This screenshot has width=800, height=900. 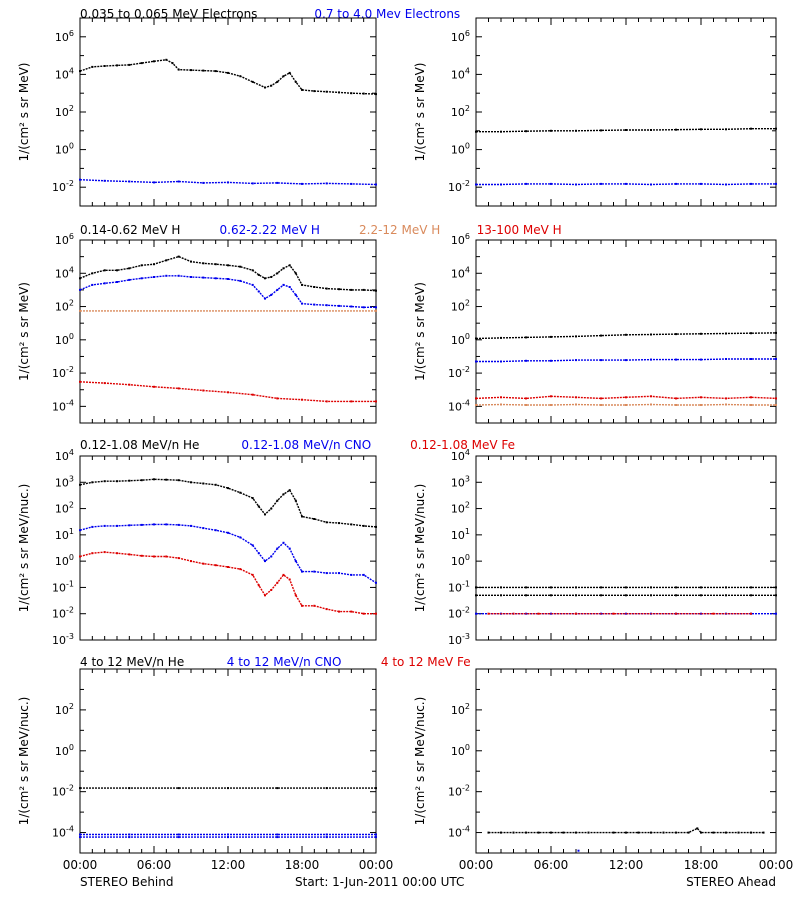 What do you see at coordinates (626, 397) in the screenshot?
I see `series-2-red` at bounding box center [626, 397].